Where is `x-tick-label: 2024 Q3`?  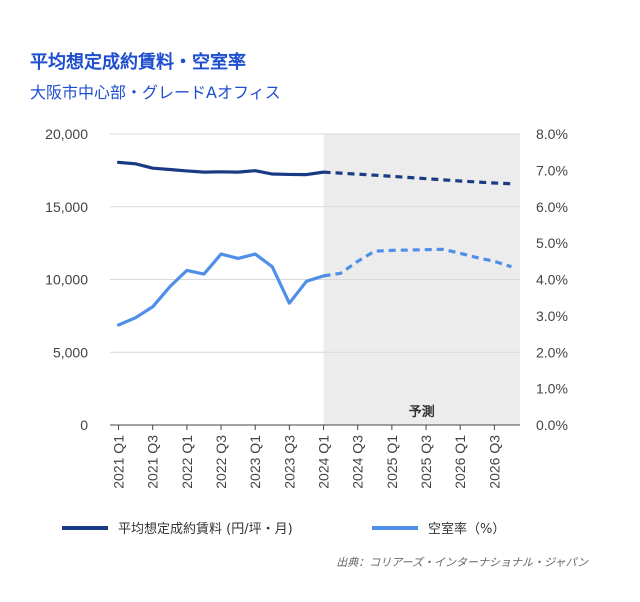
x-tick-label: 2024 Q3 is located at coordinates (358, 462).